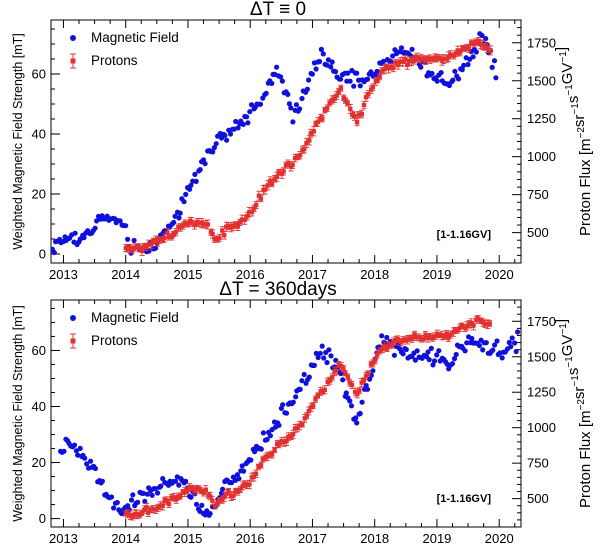 Image resolution: width=603 pixels, height=553 pixels. Describe the element at coordinates (73, 38) in the screenshot. I see `legend-marker-magnetic-field` at that location.